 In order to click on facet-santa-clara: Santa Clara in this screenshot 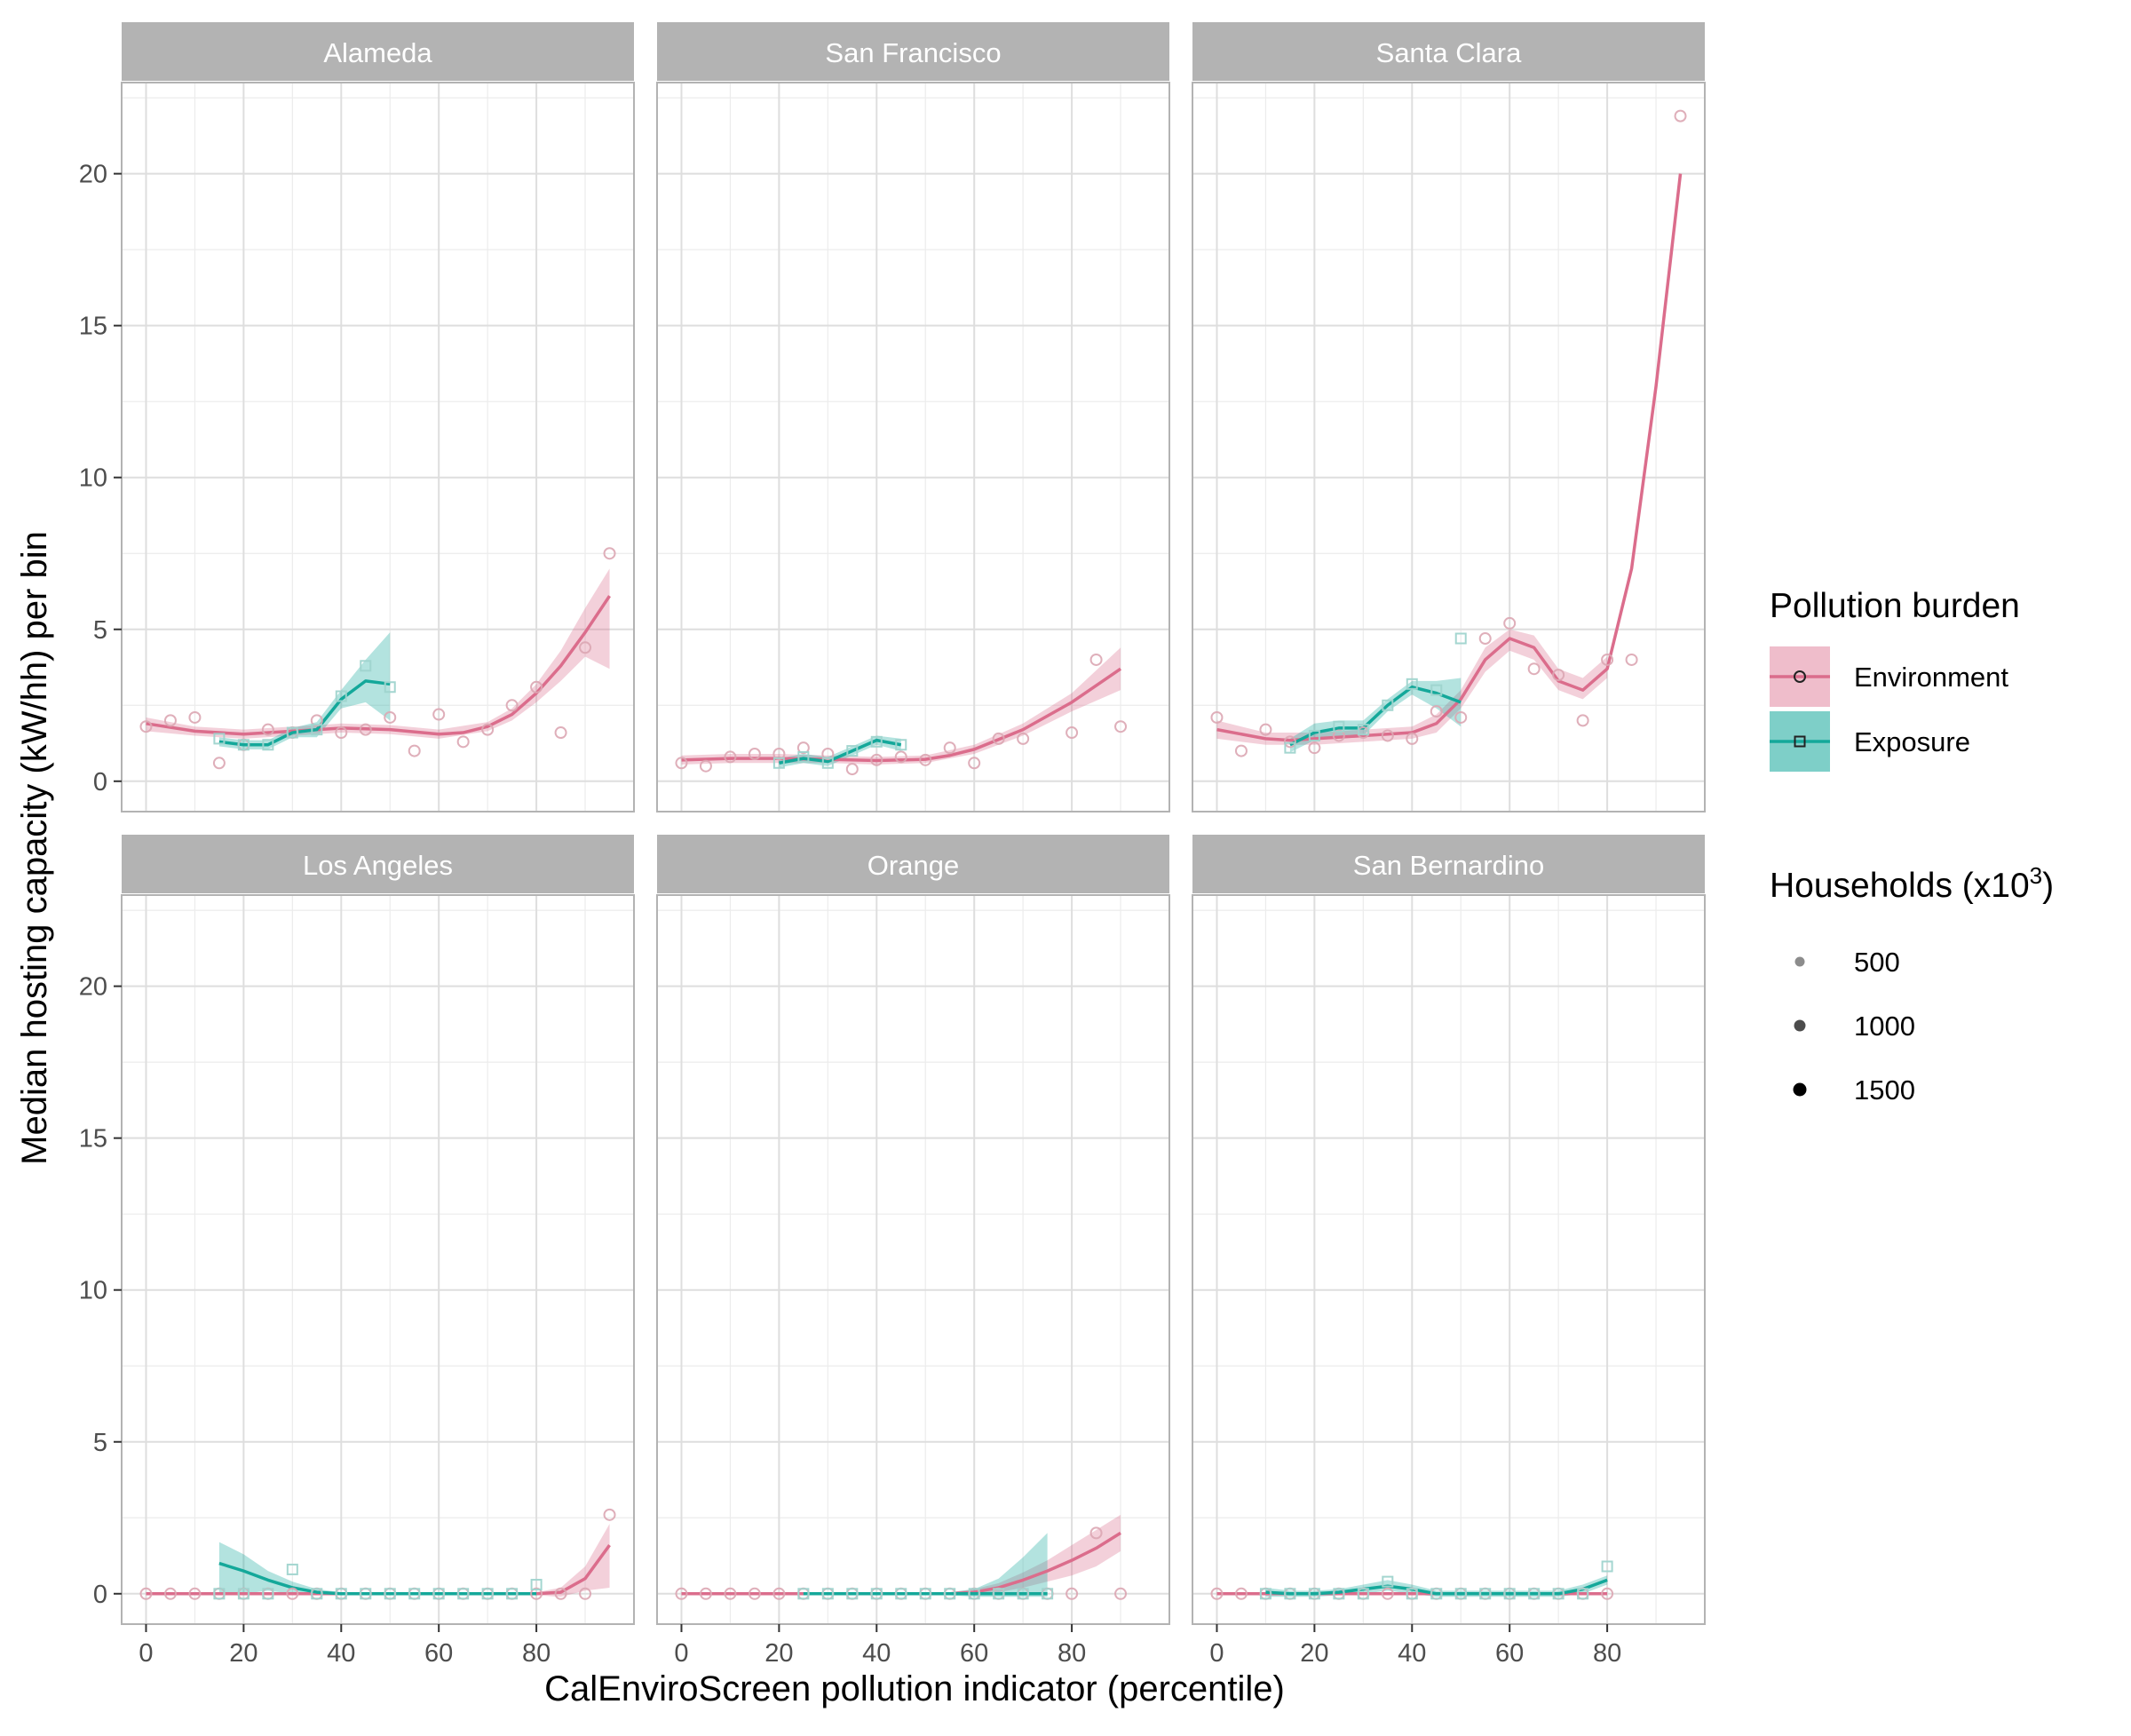, I will do `click(1449, 417)`.